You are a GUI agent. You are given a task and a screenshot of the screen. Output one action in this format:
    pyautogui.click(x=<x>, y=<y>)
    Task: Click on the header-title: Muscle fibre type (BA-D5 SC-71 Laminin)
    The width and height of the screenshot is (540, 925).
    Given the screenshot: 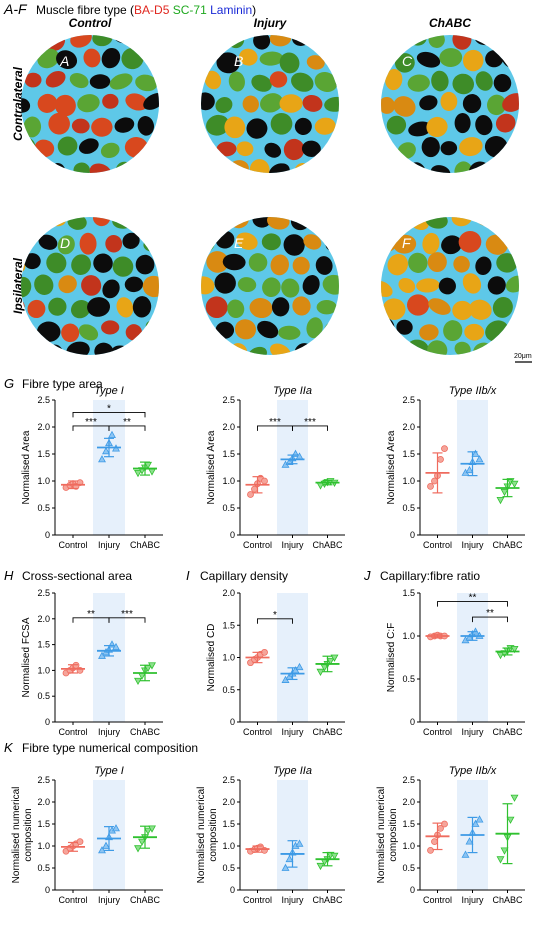 What is the action you would take?
    pyautogui.click(x=146, y=10)
    